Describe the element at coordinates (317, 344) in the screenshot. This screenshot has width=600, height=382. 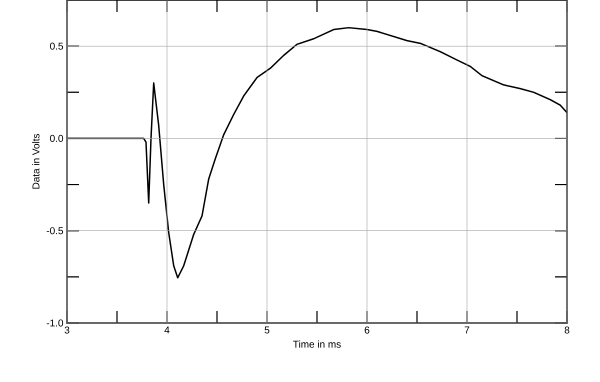
I see `x-axis-title: Time in ms` at that location.